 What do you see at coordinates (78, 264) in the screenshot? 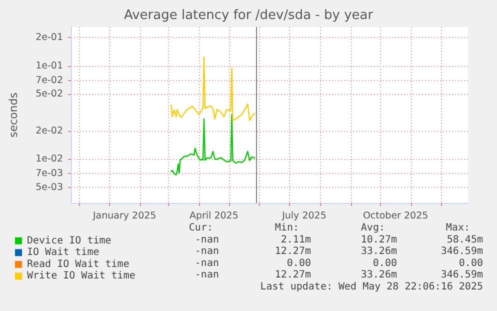
I see `legend-label: Read IO Wait time` at bounding box center [78, 264].